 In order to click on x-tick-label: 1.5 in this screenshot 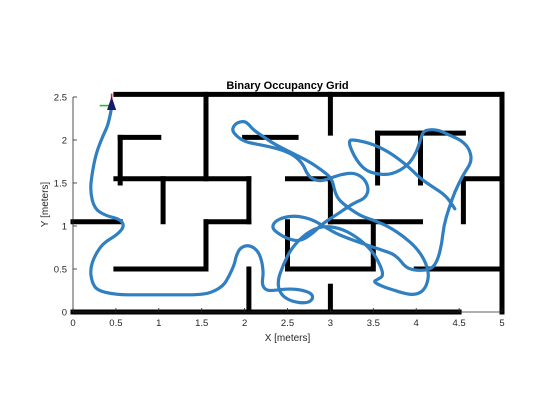, I will do `click(201, 323)`.